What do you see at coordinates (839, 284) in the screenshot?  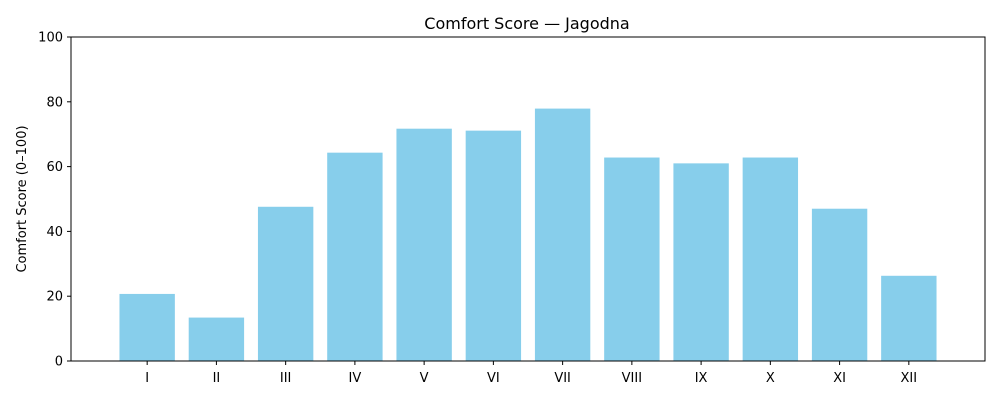 I see `bar-XI` at bounding box center [839, 284].